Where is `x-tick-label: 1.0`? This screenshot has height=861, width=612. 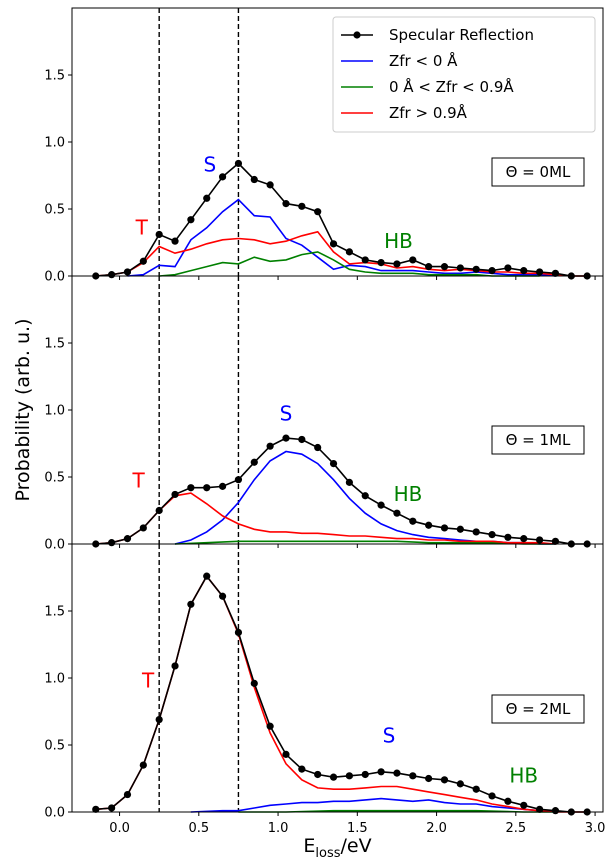 x-tick-label: 1.0 is located at coordinates (278, 828).